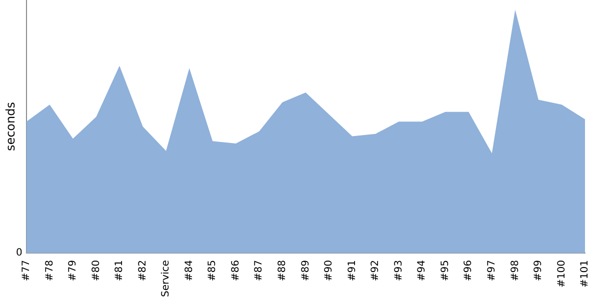  What do you see at coordinates (306, 271) in the screenshot?
I see `x-tick-label: #89` at bounding box center [306, 271].